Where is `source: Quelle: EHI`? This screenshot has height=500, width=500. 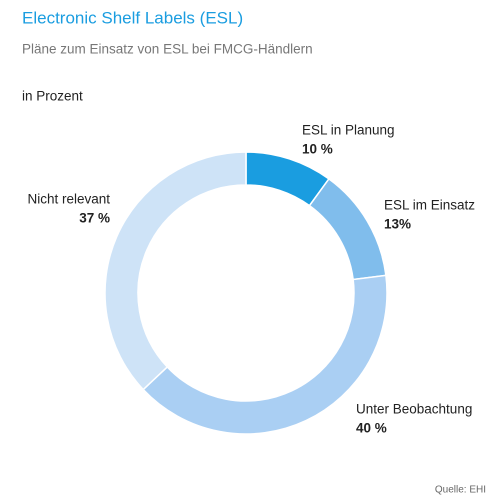 source: Quelle: EHI is located at coordinates (460, 490).